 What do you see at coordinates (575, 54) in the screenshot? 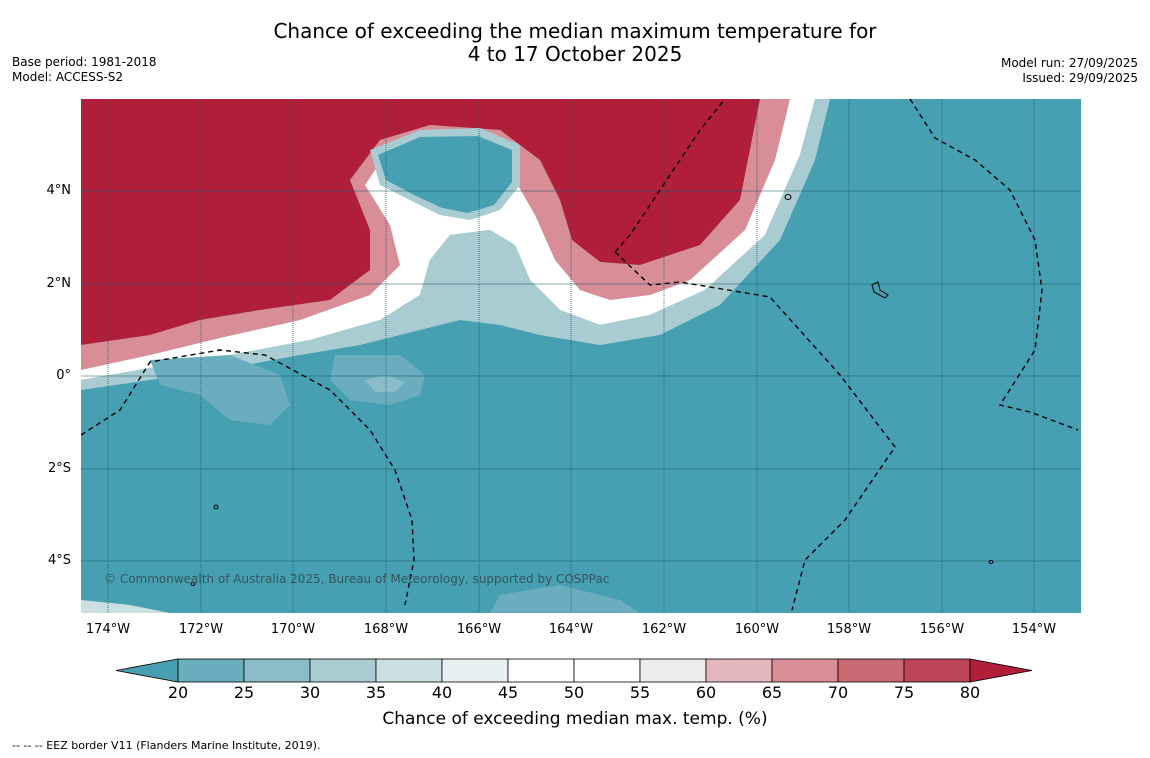
I see `map-title-line2: 4 to 17 October 2025` at bounding box center [575, 54].